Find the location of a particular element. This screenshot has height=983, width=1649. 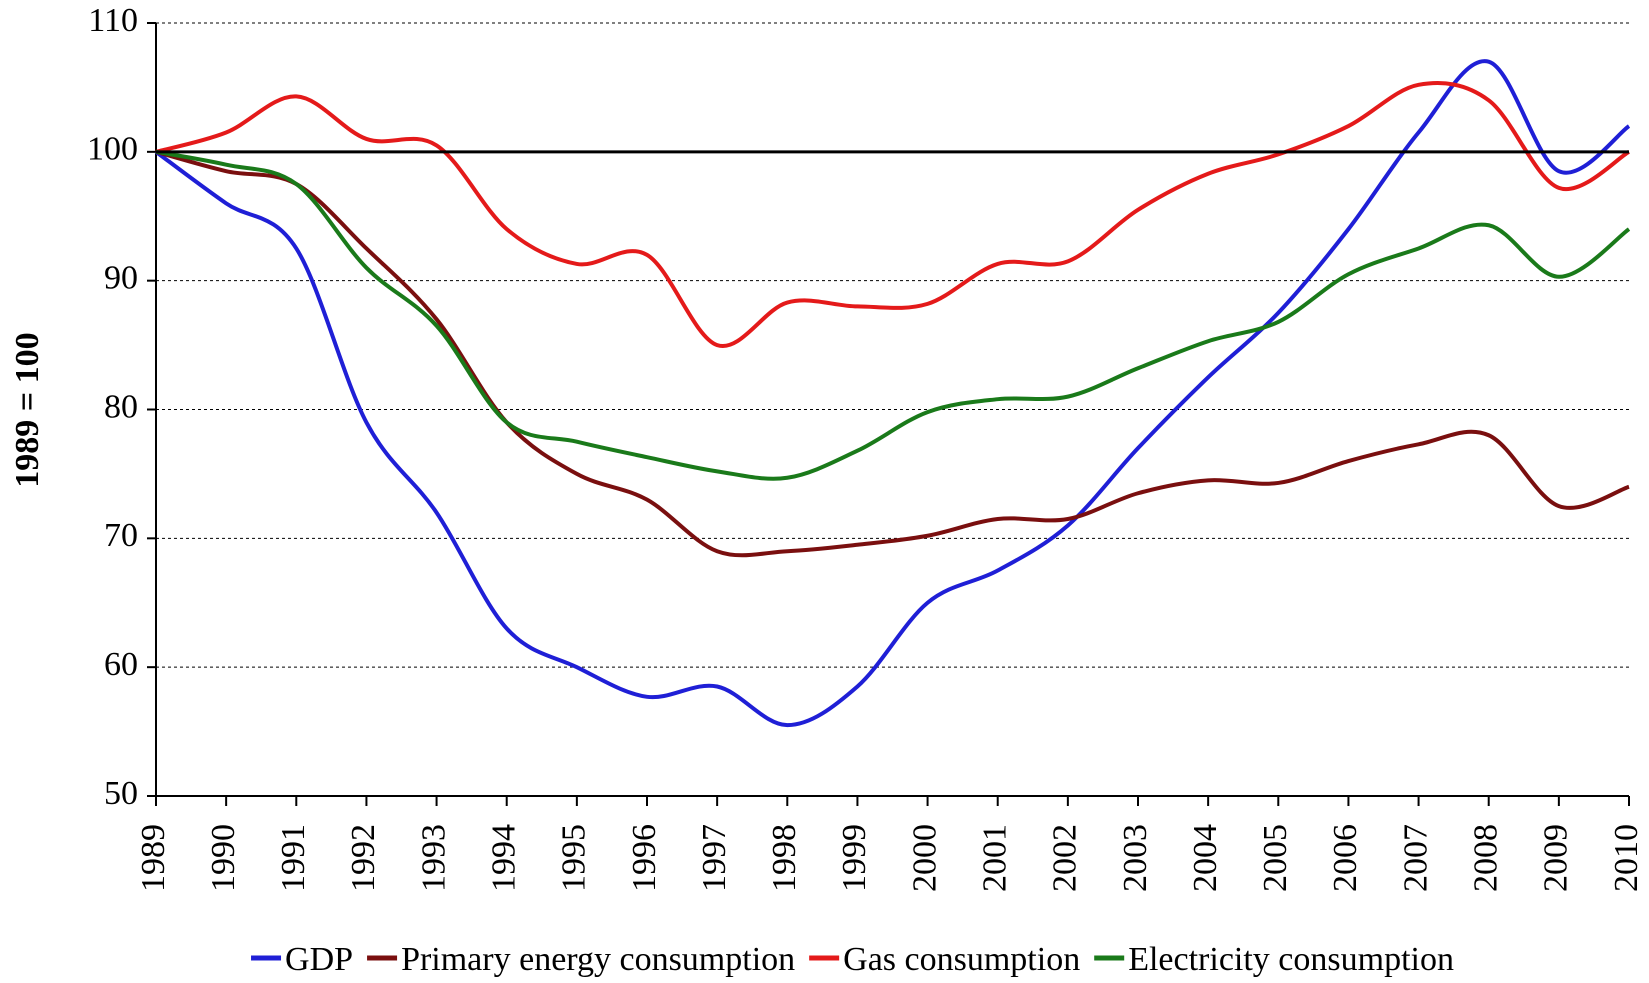

legend-label: GDP is located at coordinates (319, 959).